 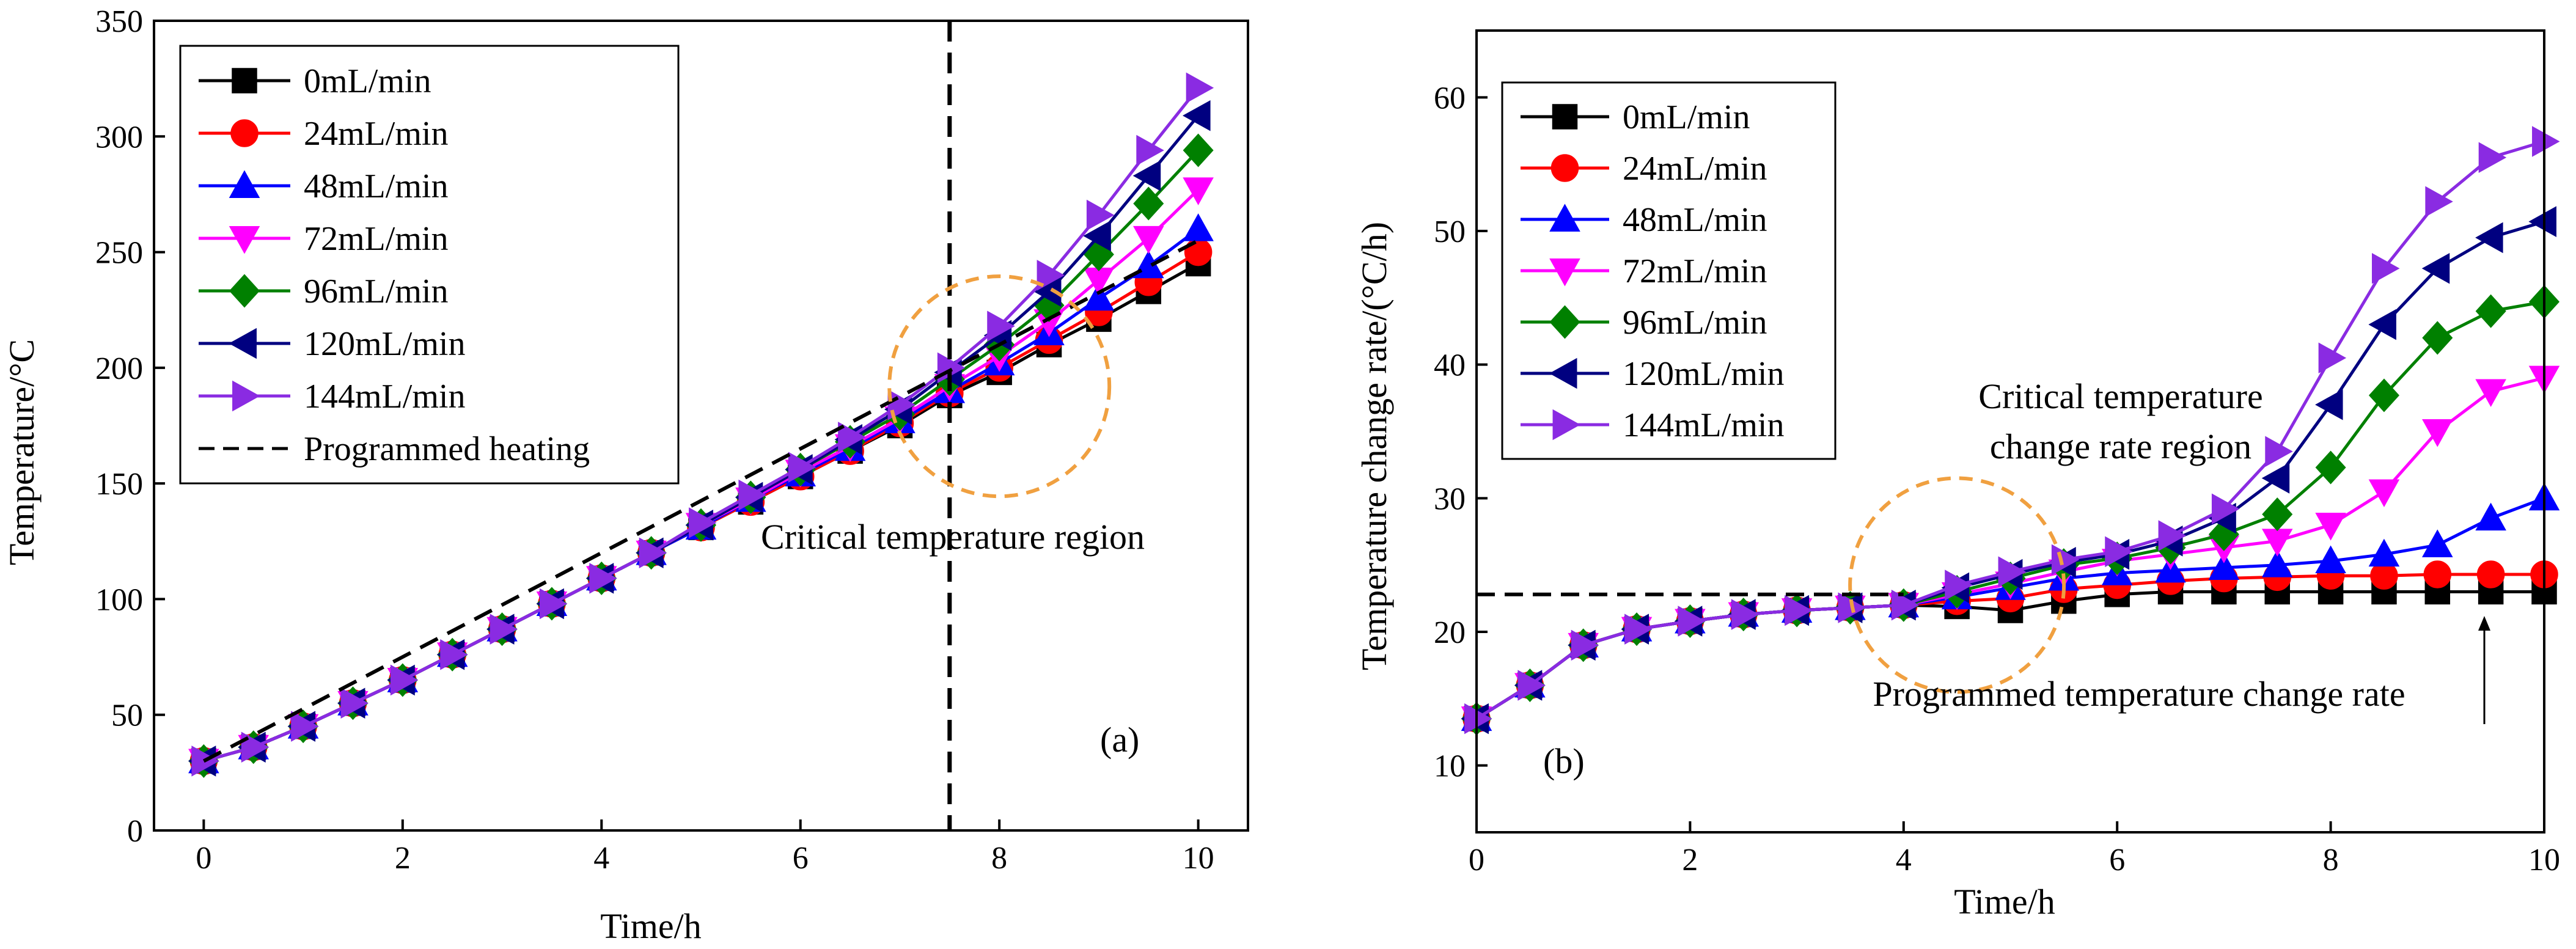 What do you see at coordinates (2484, 624) in the screenshot?
I see `panel-b-arrow-head` at bounding box center [2484, 624].